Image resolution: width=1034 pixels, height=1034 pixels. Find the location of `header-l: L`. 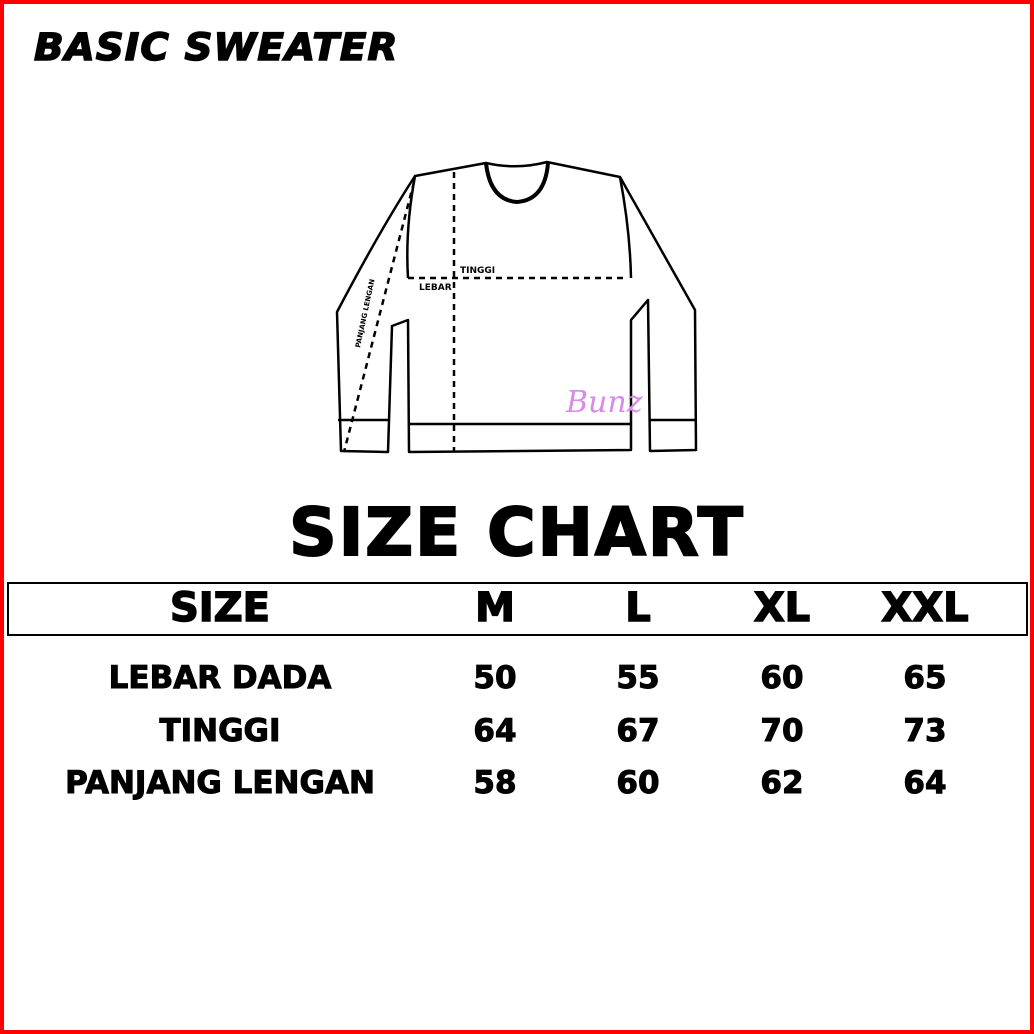

header-l: L is located at coordinates (638, 608).